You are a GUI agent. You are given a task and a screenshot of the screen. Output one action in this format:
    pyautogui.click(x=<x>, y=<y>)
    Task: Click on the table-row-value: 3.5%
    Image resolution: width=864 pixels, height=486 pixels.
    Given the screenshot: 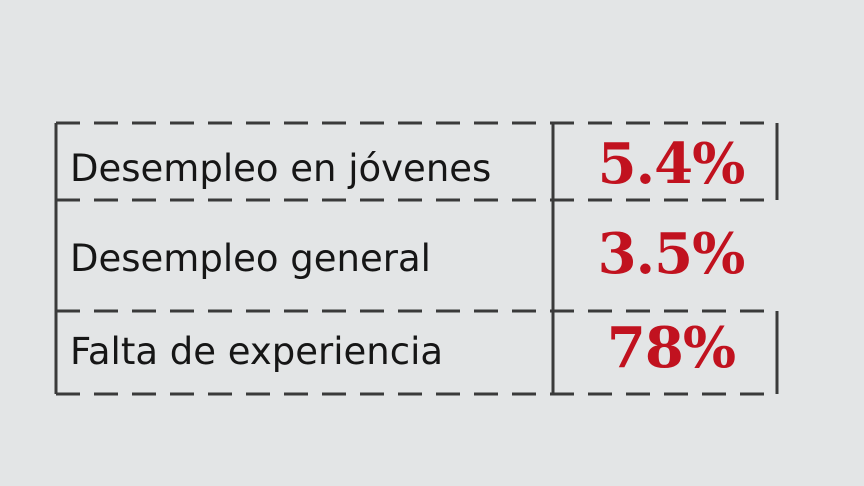 What is the action you would take?
    pyautogui.click(x=671, y=254)
    